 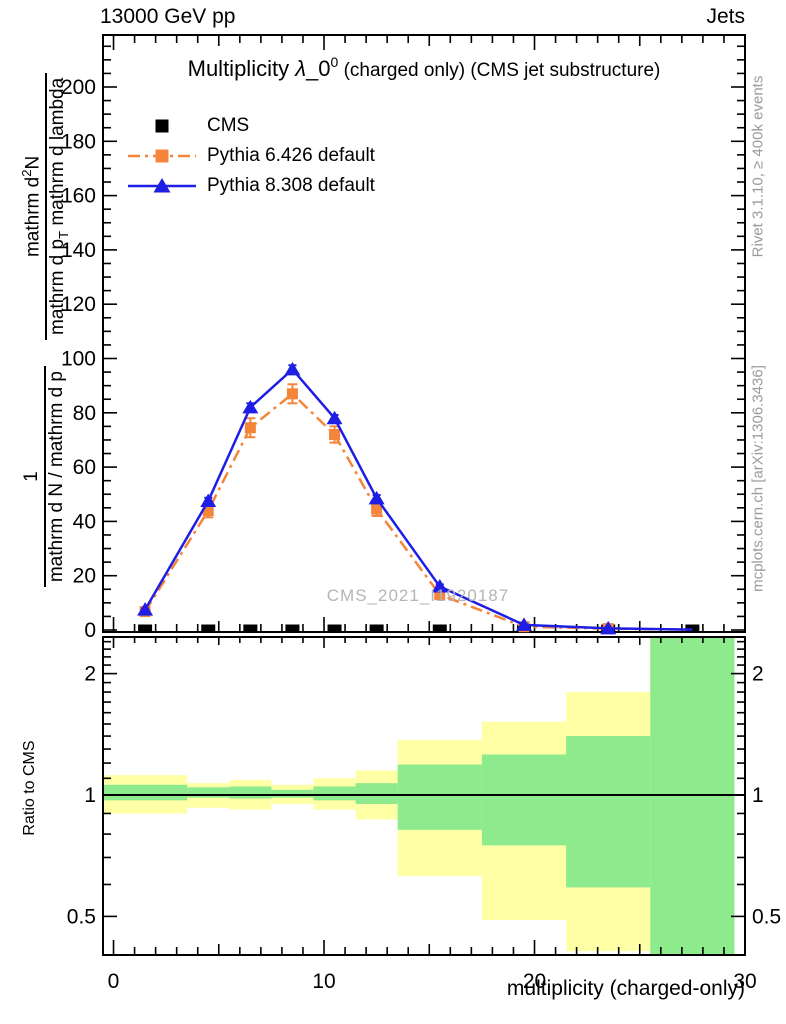 What do you see at coordinates (499, 70) in the screenshot?
I see `plot-title-suffix: (charged only) (CMS jet substructure)` at bounding box center [499, 70].